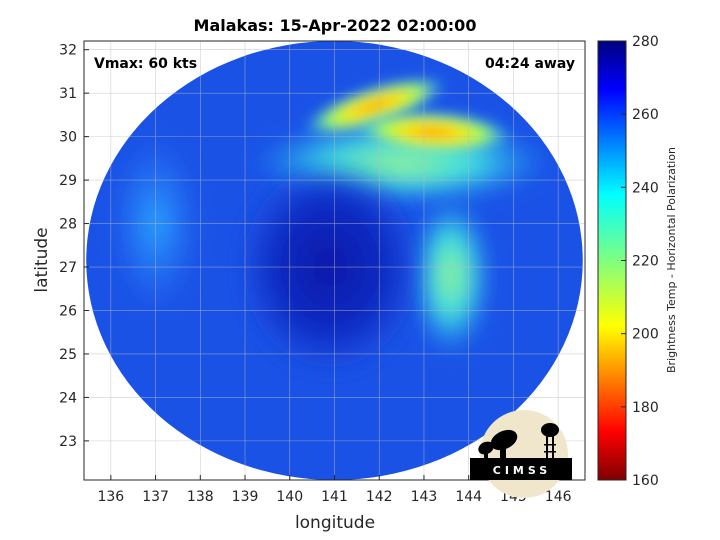 This screenshot has width=720, height=540. What do you see at coordinates (74, 246) in the screenshot?
I see `y-ticks: 23 24 25 26 27 28 29 30 31 32` at bounding box center [74, 246].